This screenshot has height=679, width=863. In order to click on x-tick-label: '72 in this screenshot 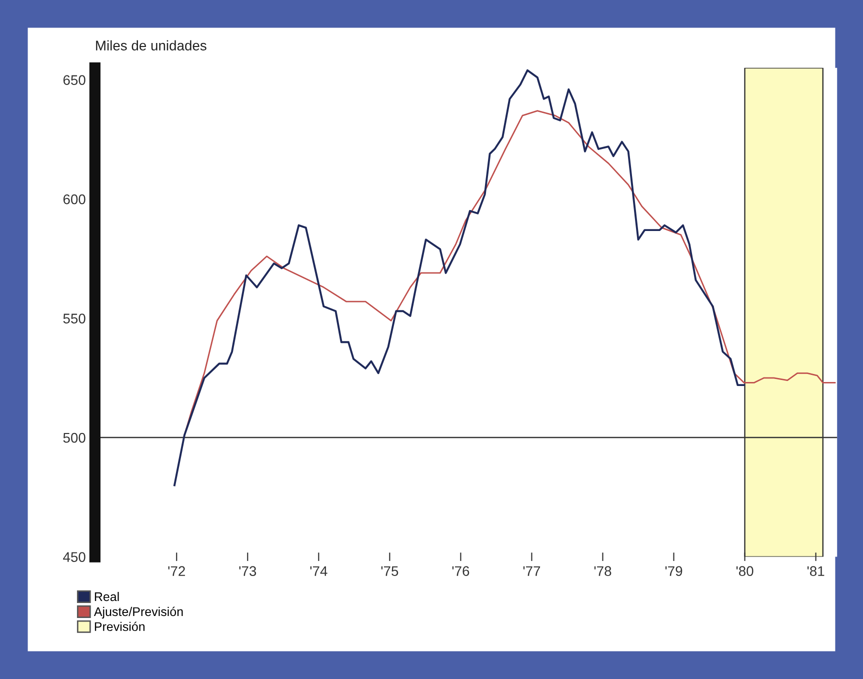, I will do `click(176, 571)`.